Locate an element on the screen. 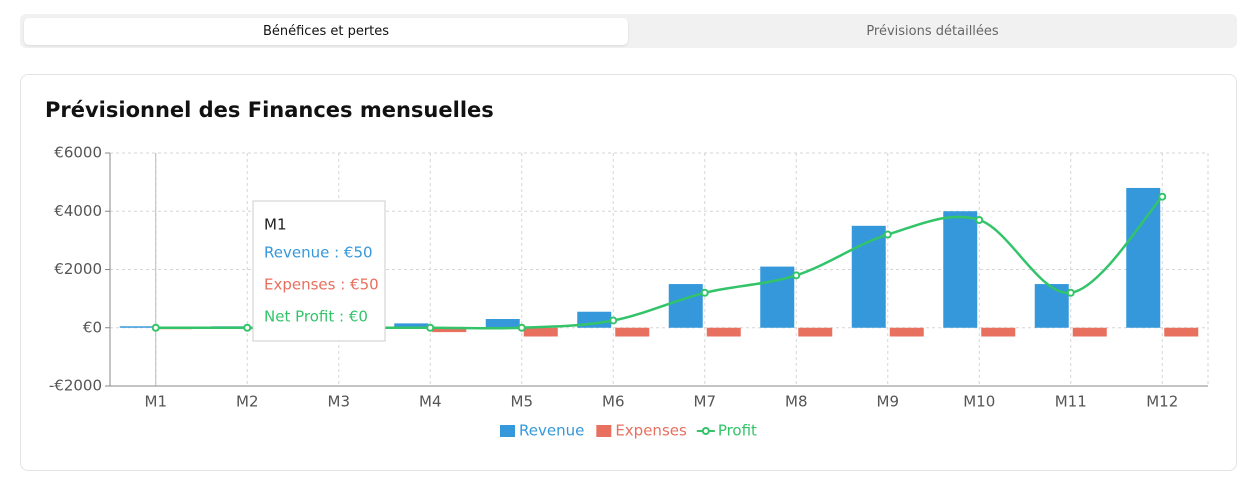  x-tick-label: M11 is located at coordinates (1071, 402).